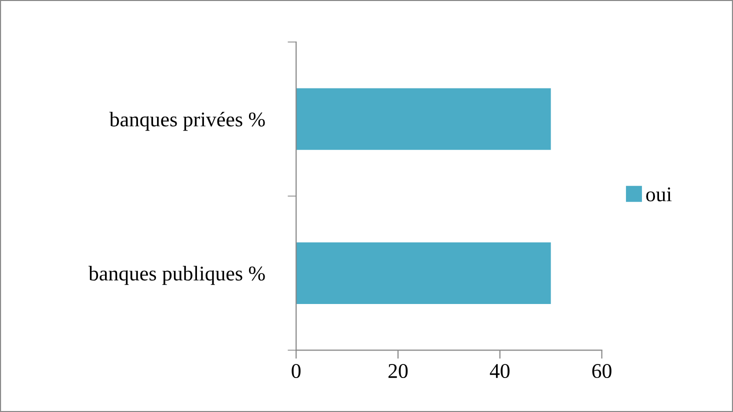  Describe the element at coordinates (296, 371) in the screenshot. I see `x-tick-label: 0` at that location.